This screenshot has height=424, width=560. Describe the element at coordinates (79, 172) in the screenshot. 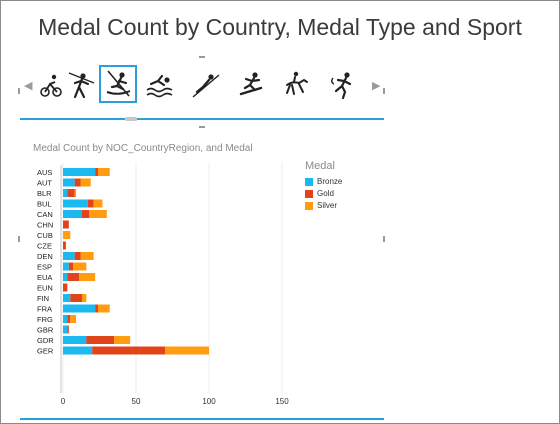

I see `bar-bronze-aus` at that location.